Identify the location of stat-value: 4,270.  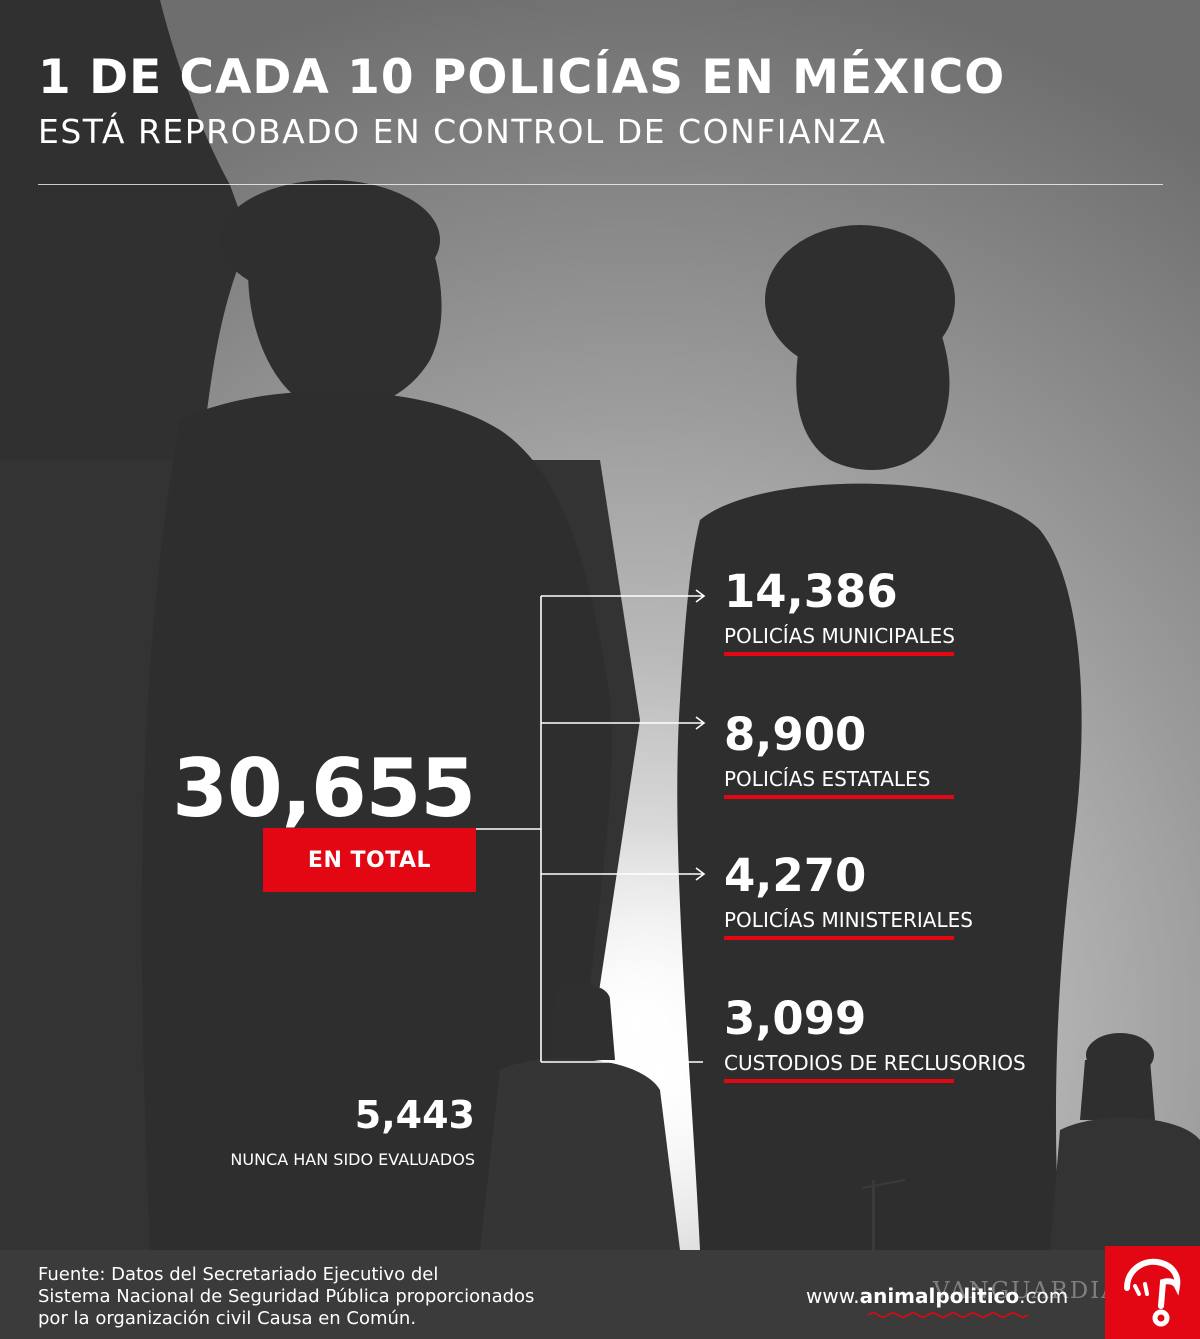
(795, 875).